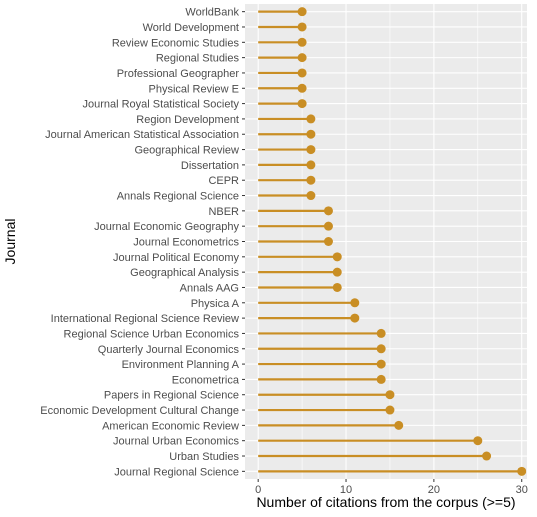  I want to click on y-tick-label: Environment Planning A, so click(181, 365).